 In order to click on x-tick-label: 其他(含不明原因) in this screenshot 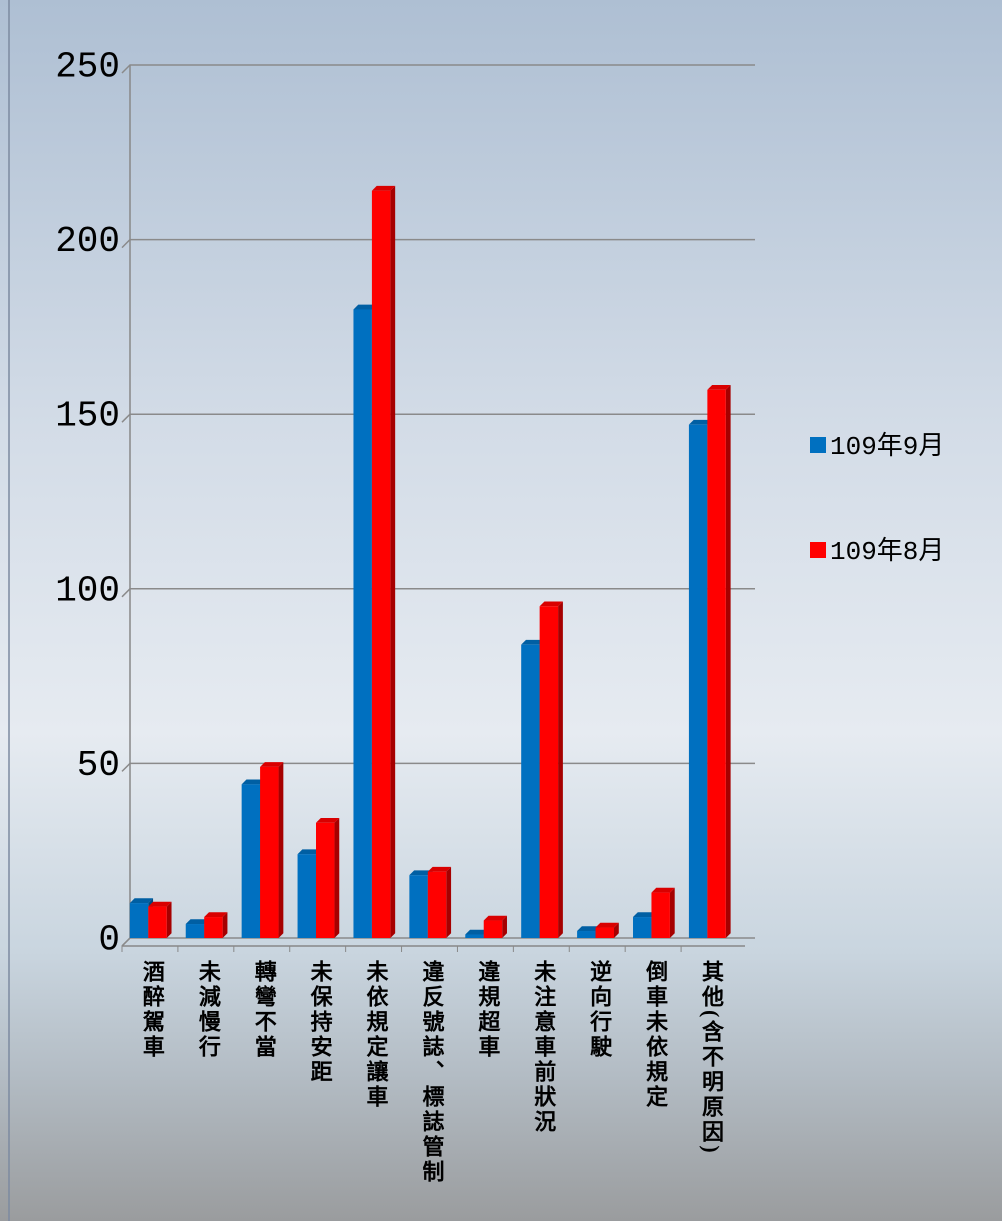, I will do `click(712, 1058)`.